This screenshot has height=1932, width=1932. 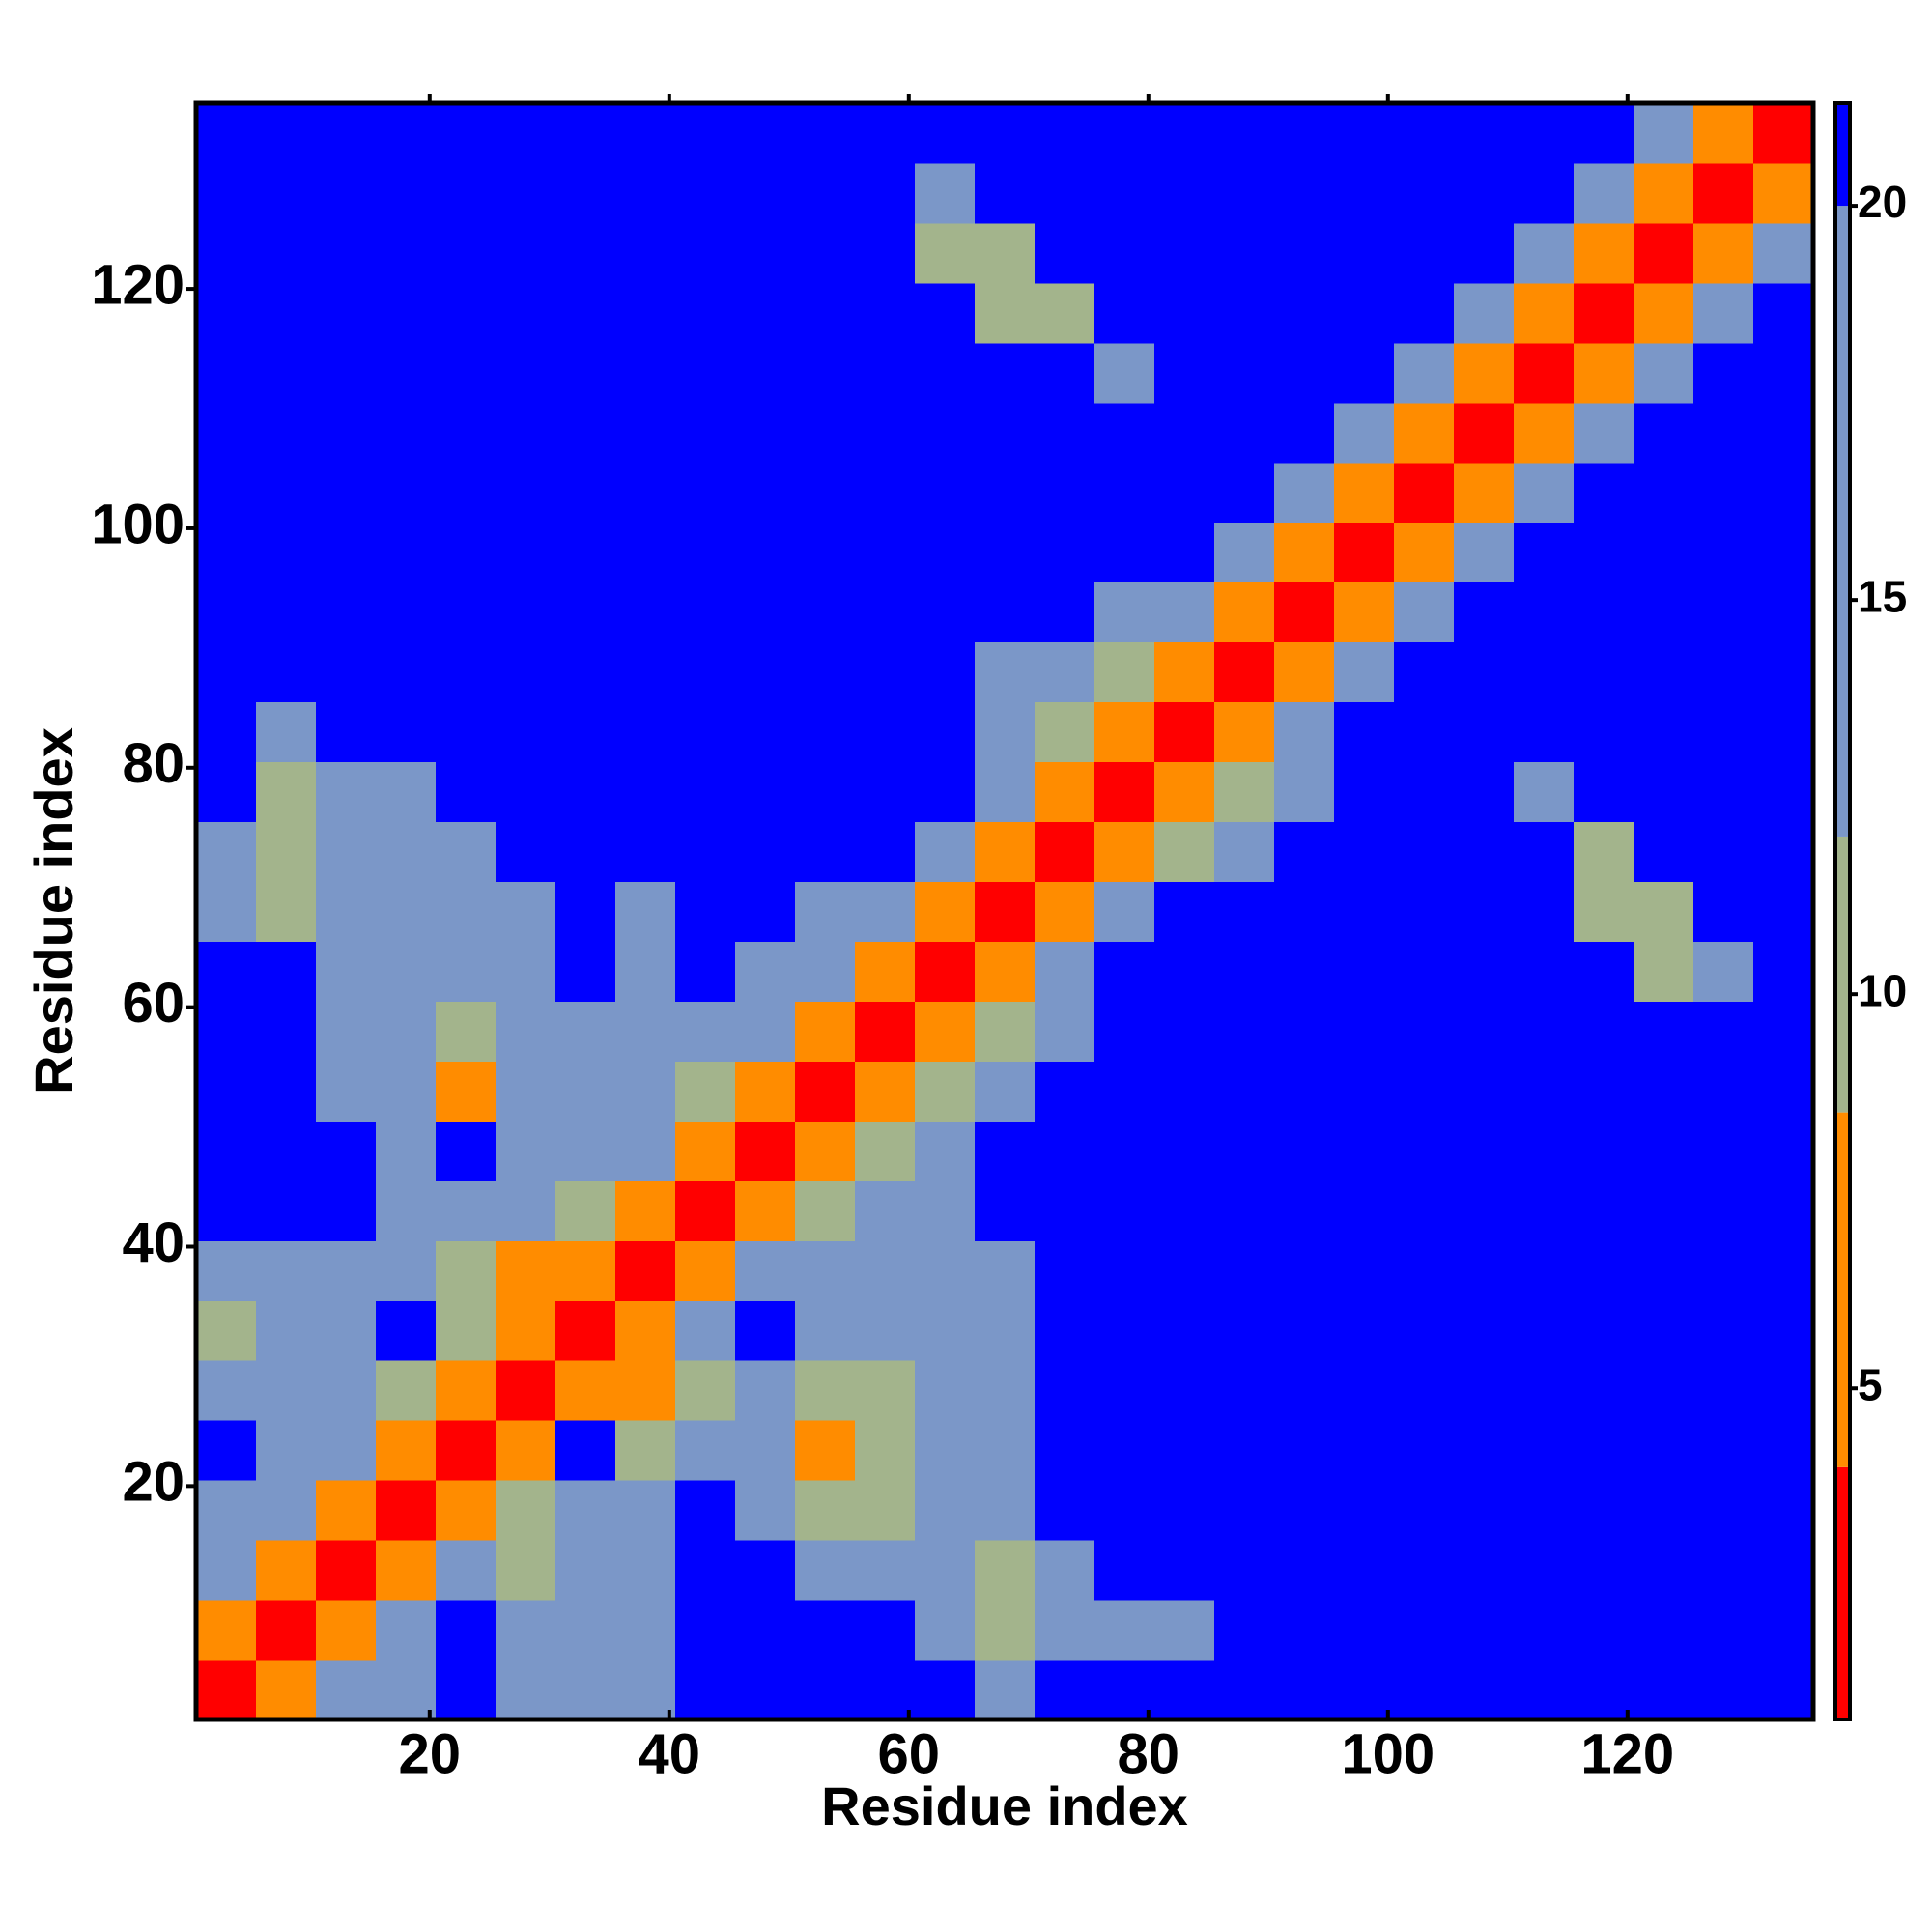 I want to click on colorbar-tick-label: 15, so click(x=1882, y=596).